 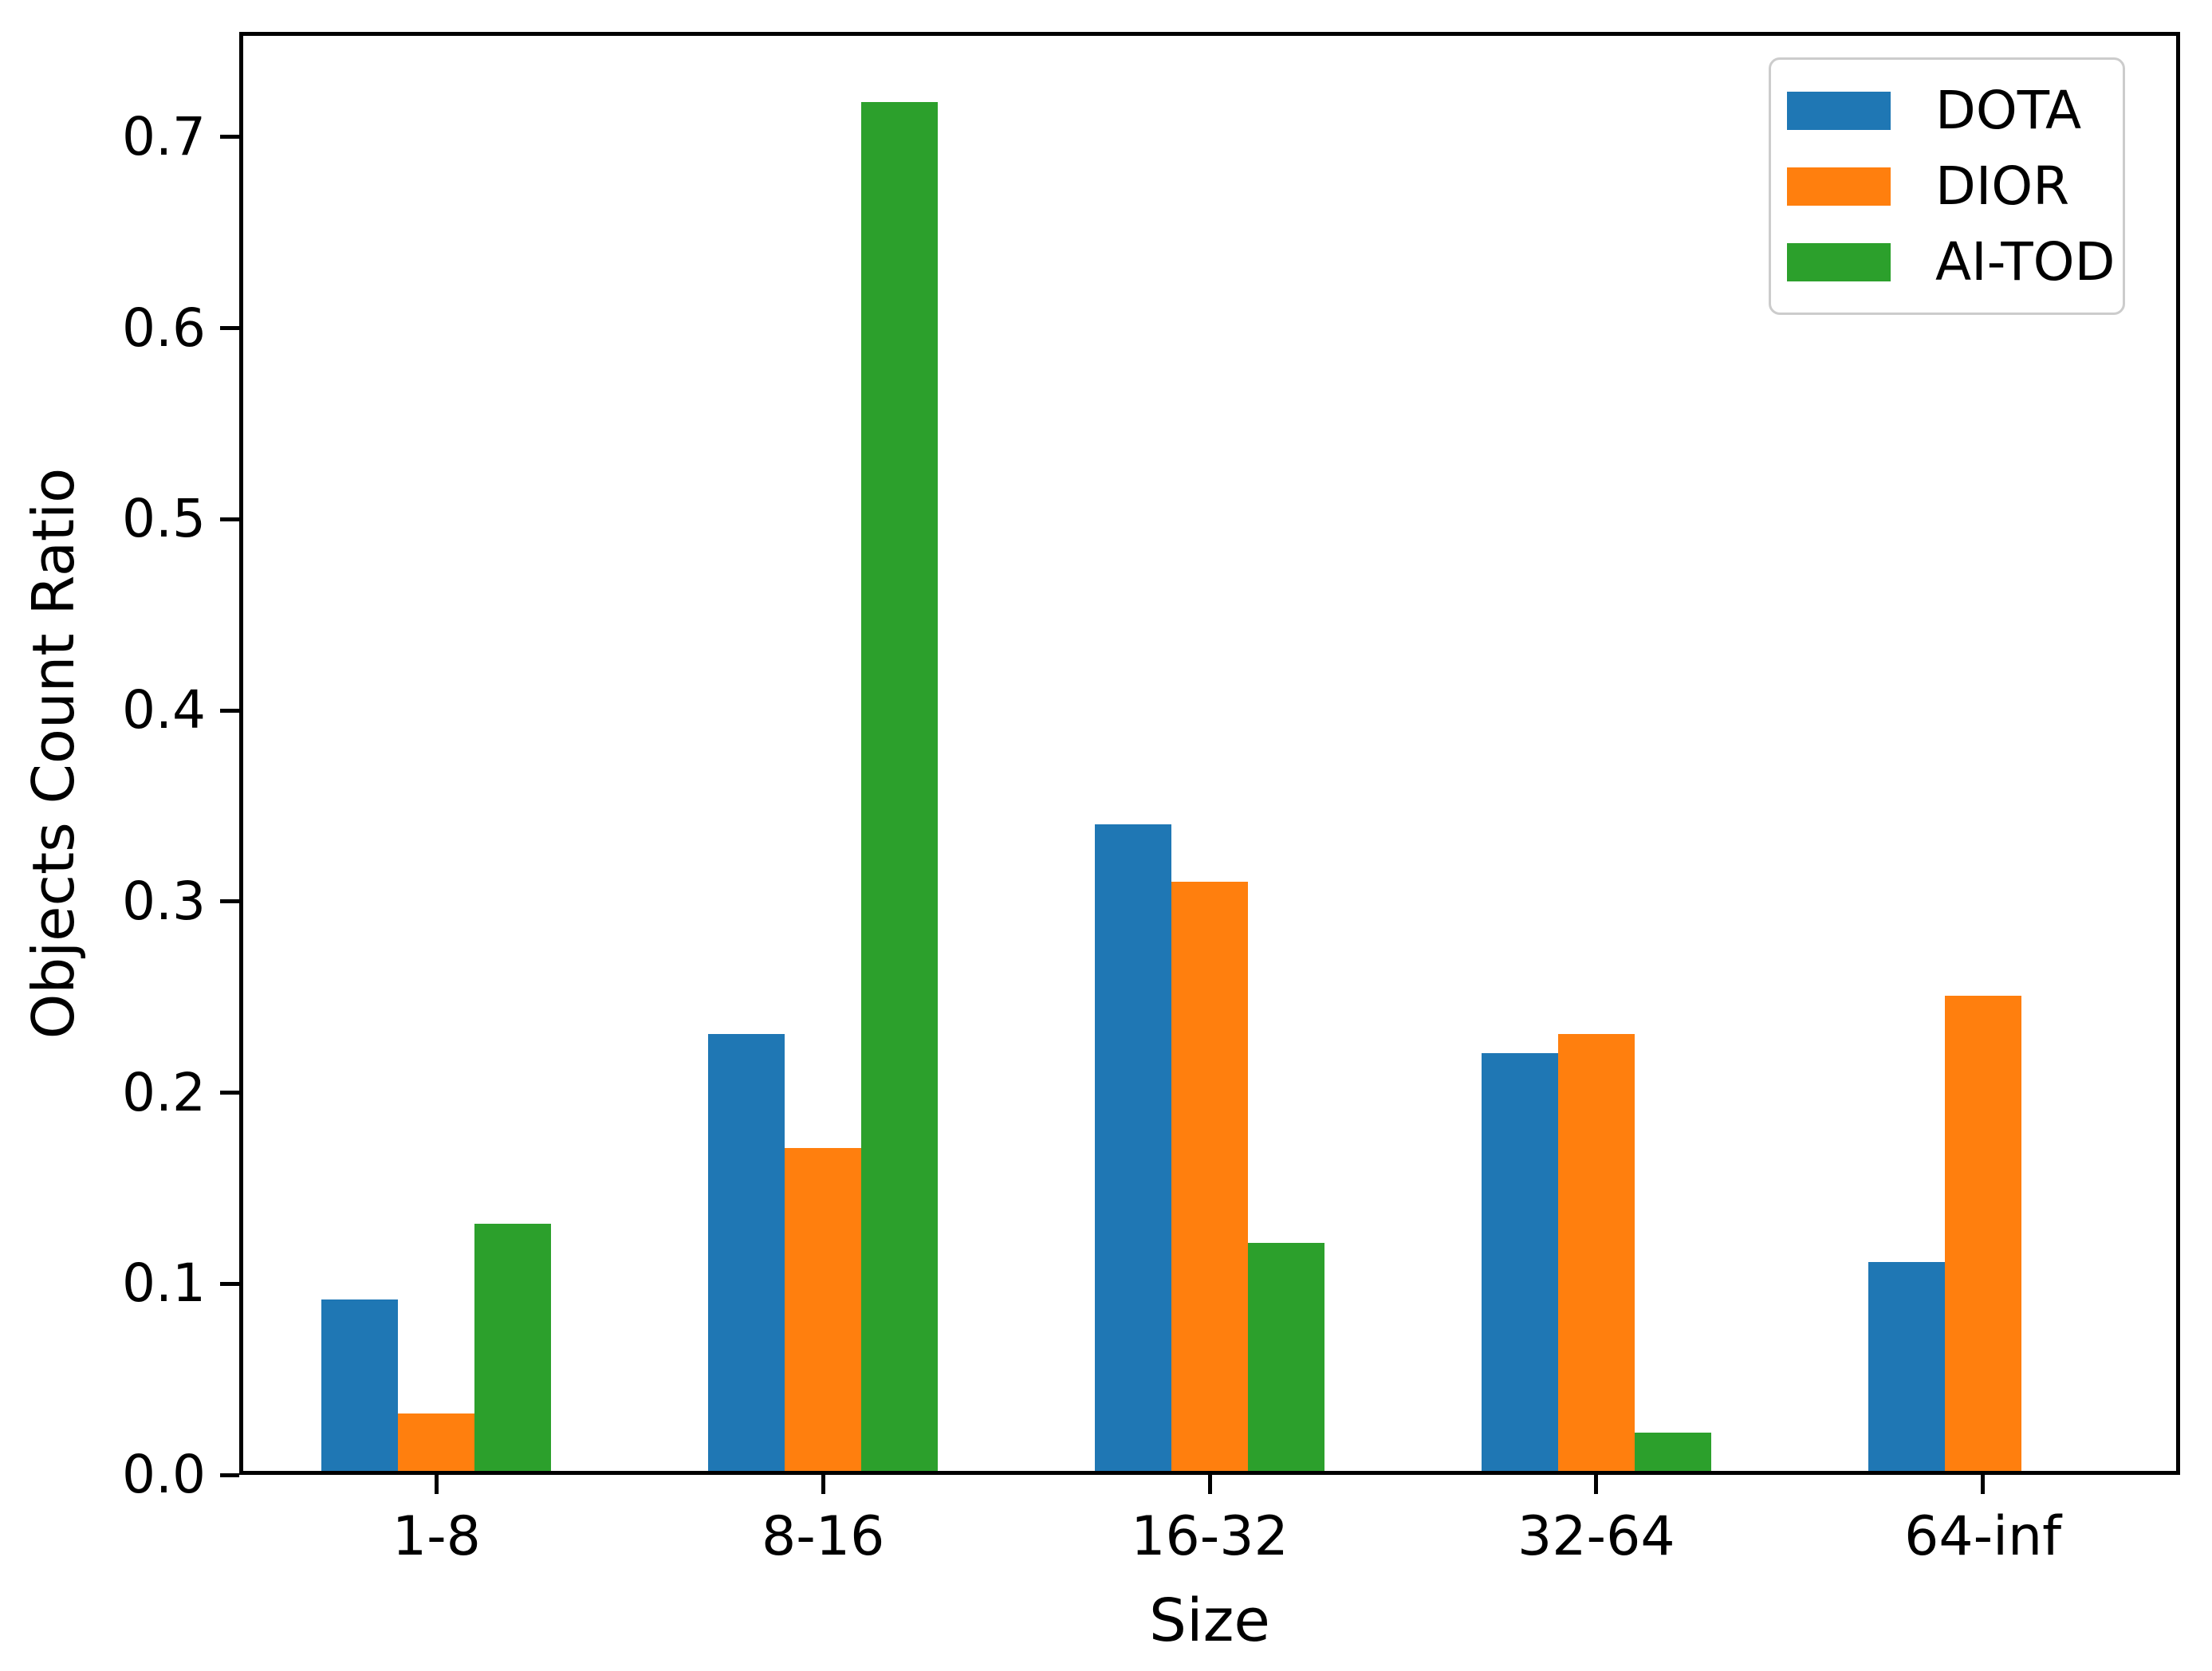 What do you see at coordinates (1983, 1536) in the screenshot?
I see `x-tick-label-64-inf: 64-inf` at bounding box center [1983, 1536].